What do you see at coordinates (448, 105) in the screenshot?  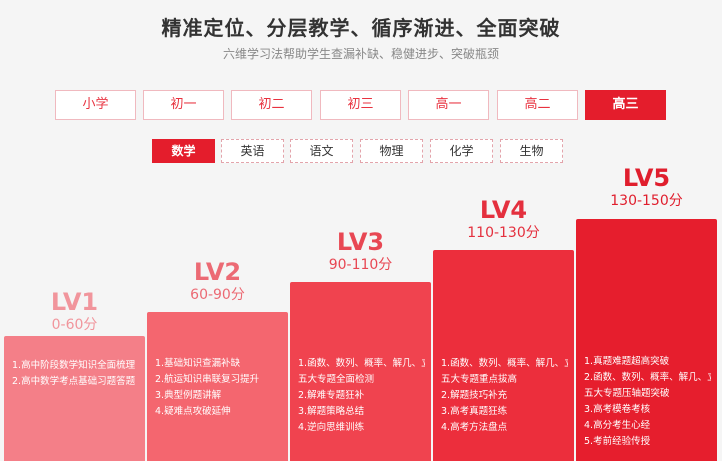 I see `tab-grade-10: 高一` at bounding box center [448, 105].